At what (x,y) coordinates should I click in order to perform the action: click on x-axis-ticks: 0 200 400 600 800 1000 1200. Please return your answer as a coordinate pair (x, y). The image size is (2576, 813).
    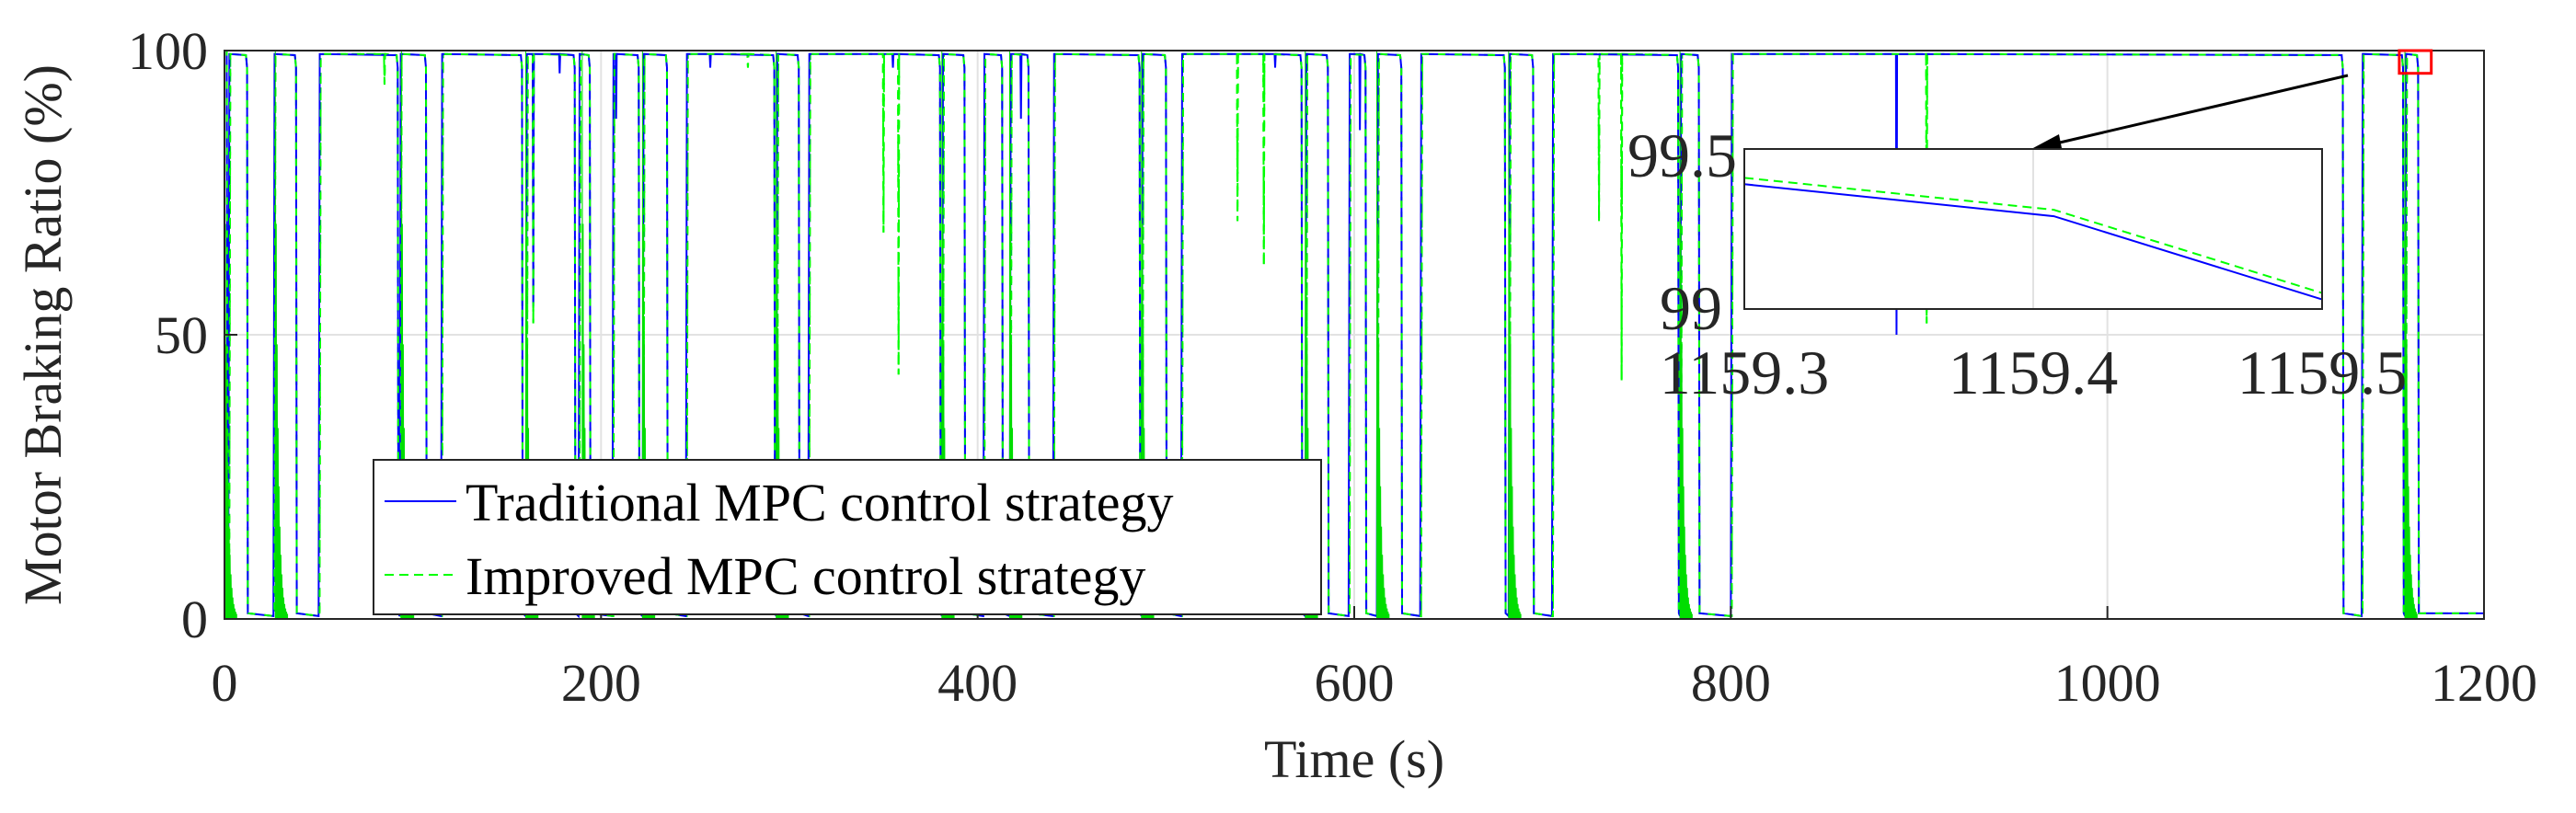
    Looking at the image, I should click on (1374, 659).